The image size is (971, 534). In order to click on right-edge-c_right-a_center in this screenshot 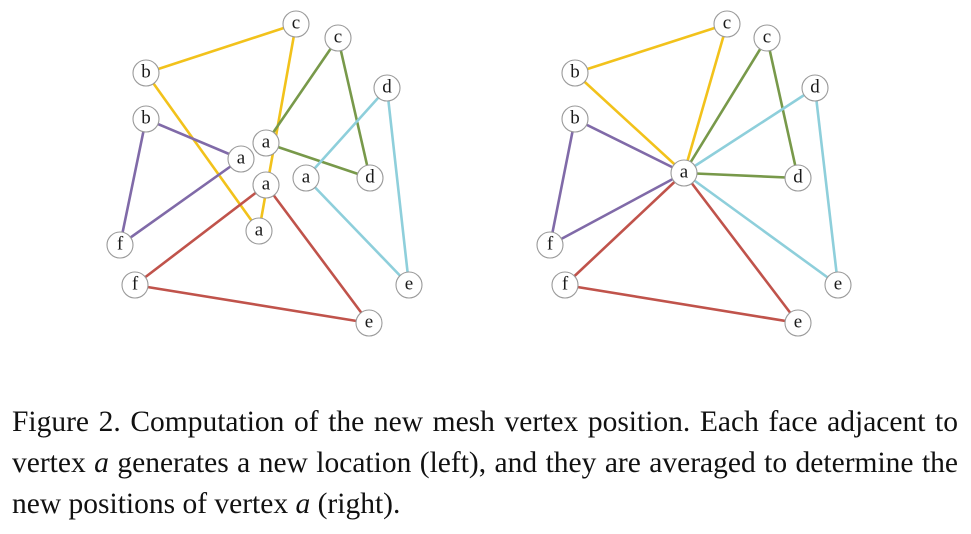, I will do `click(725, 105)`.